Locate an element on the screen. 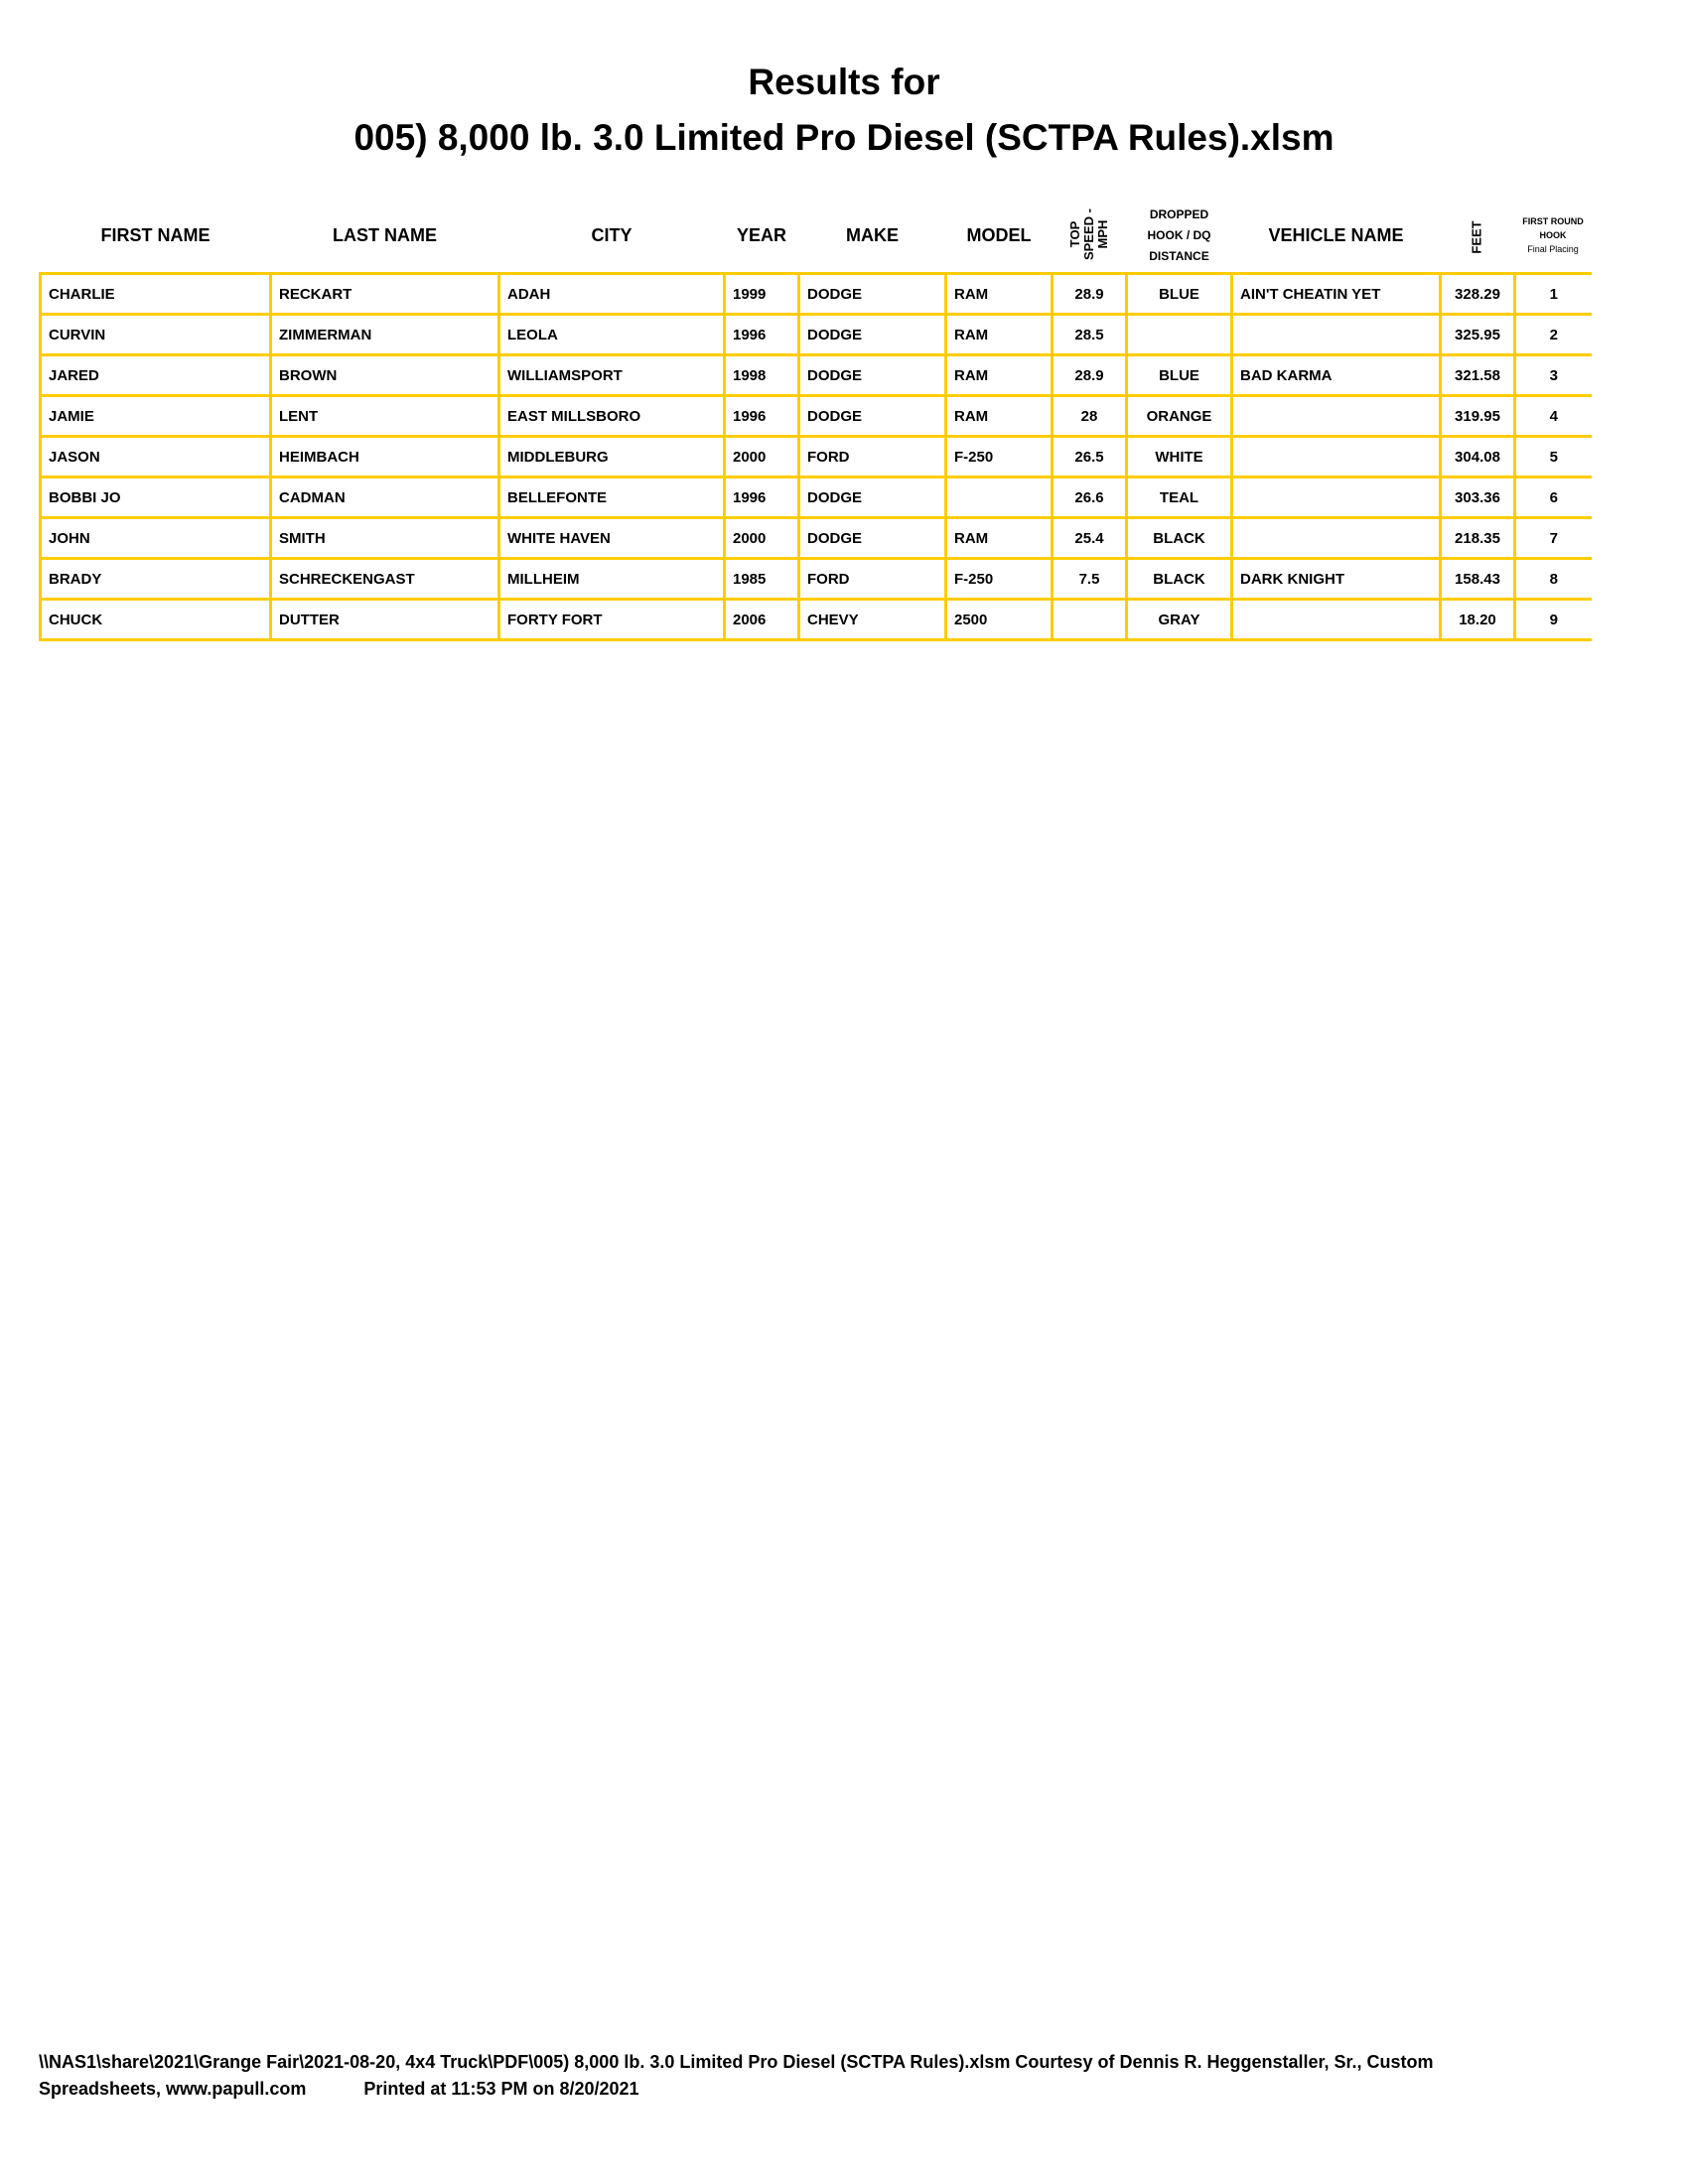 The height and width of the screenshot is (2184, 1688). cell-dropped: BLUE is located at coordinates (1179, 294).